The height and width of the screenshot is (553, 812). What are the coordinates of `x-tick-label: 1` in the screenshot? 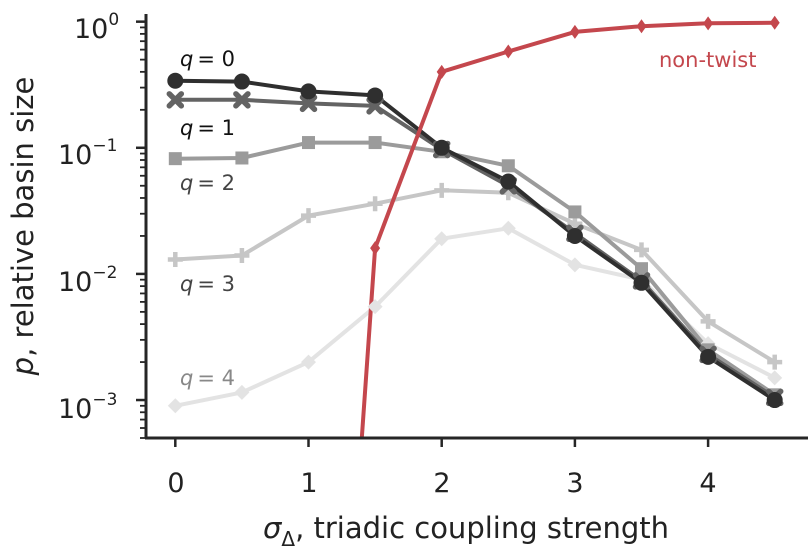 It's located at (308, 483).